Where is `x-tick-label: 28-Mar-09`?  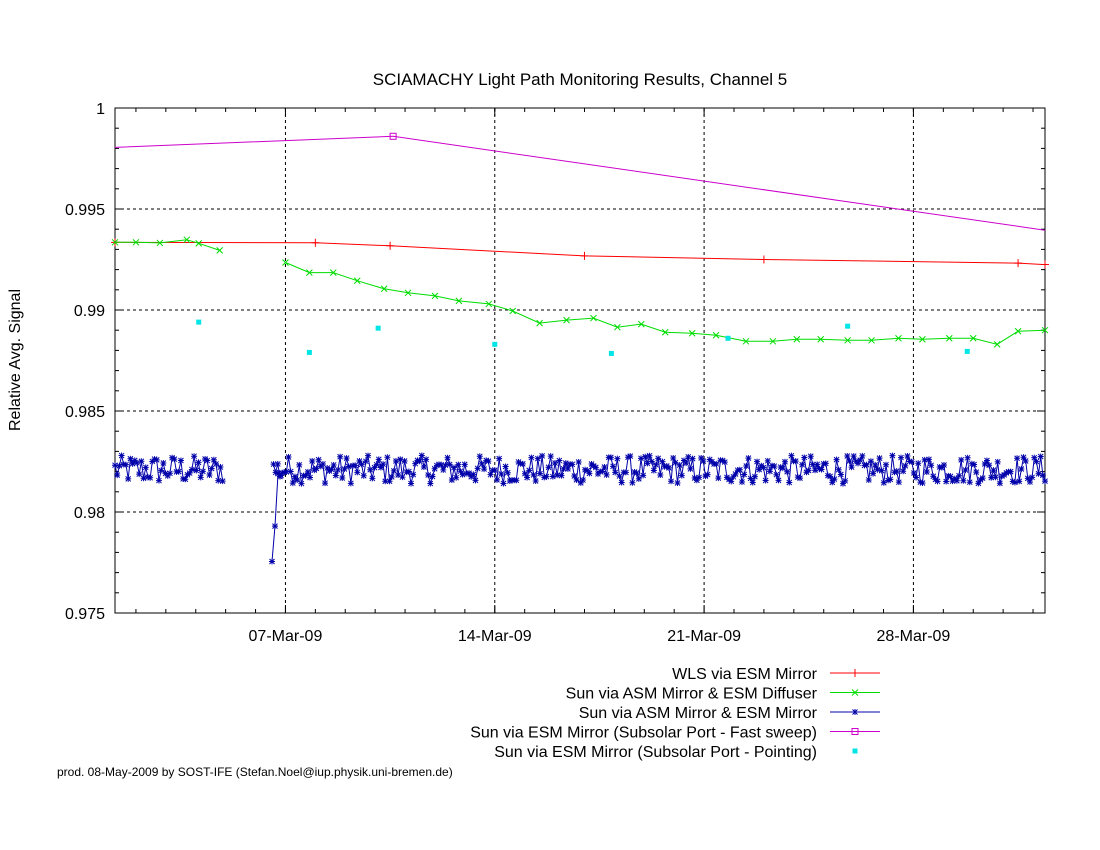
x-tick-label: 28-Mar-09 is located at coordinates (914, 636).